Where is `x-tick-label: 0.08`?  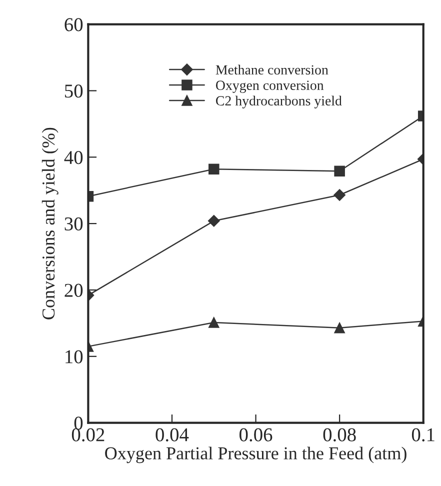
x-tick-label: 0.08 is located at coordinates (339, 435).